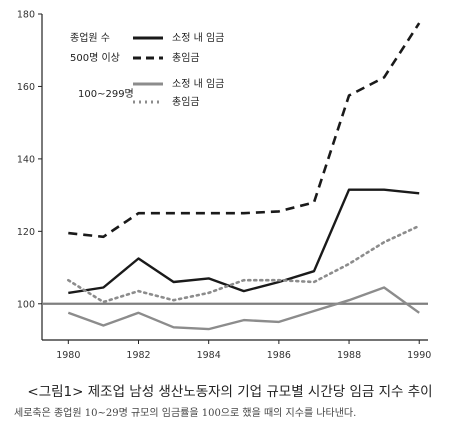  I want to click on x-tick-label: 1980, so click(68, 355).